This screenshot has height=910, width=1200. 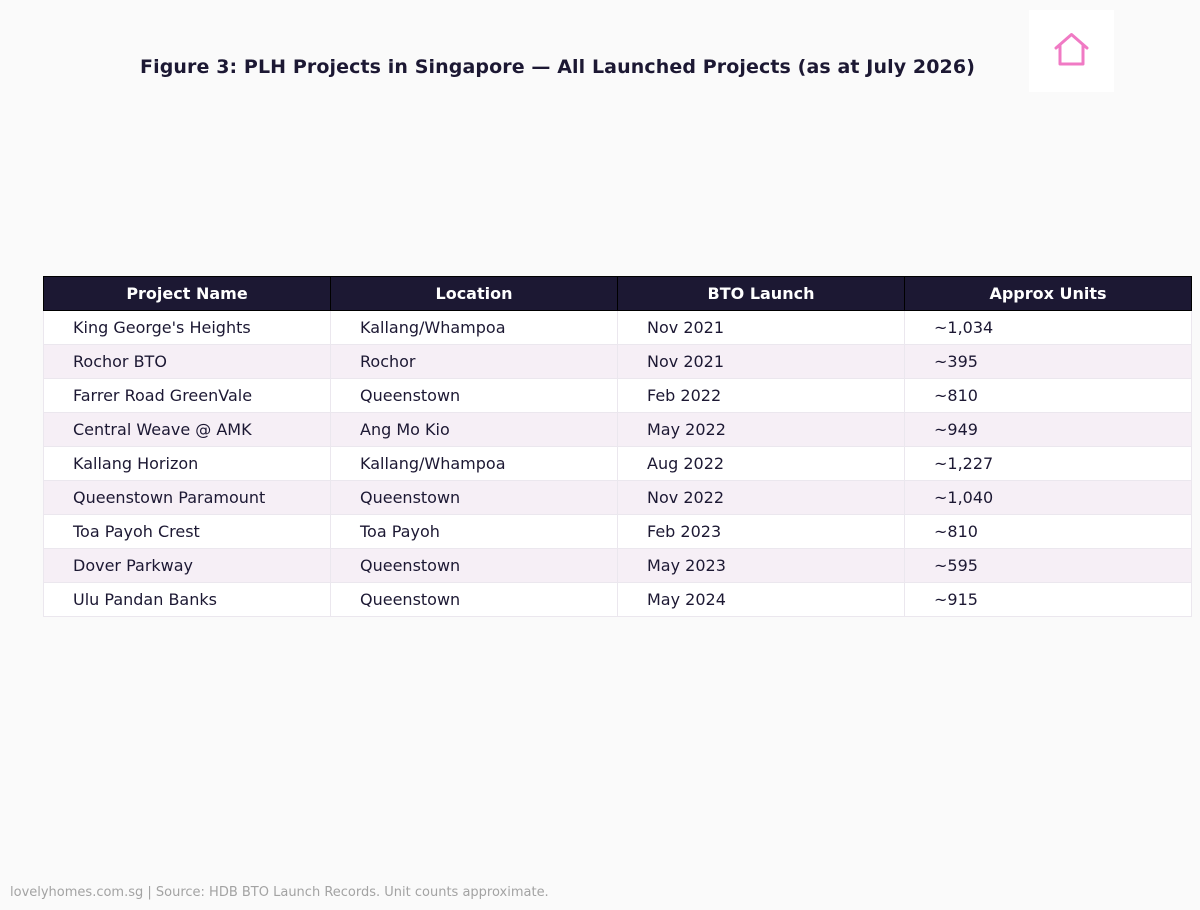 What do you see at coordinates (1048, 429) in the screenshot?
I see `units-cell: ~949` at bounding box center [1048, 429].